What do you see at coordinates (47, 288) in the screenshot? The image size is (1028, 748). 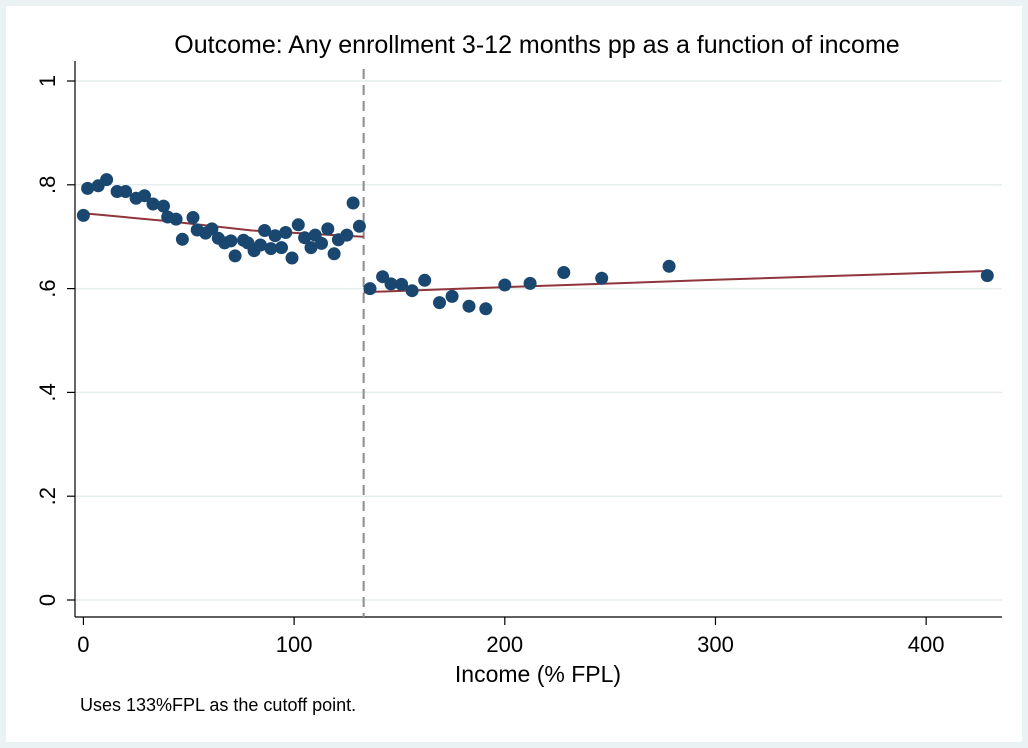 I see `y-tick-label: .6` at bounding box center [47, 288].